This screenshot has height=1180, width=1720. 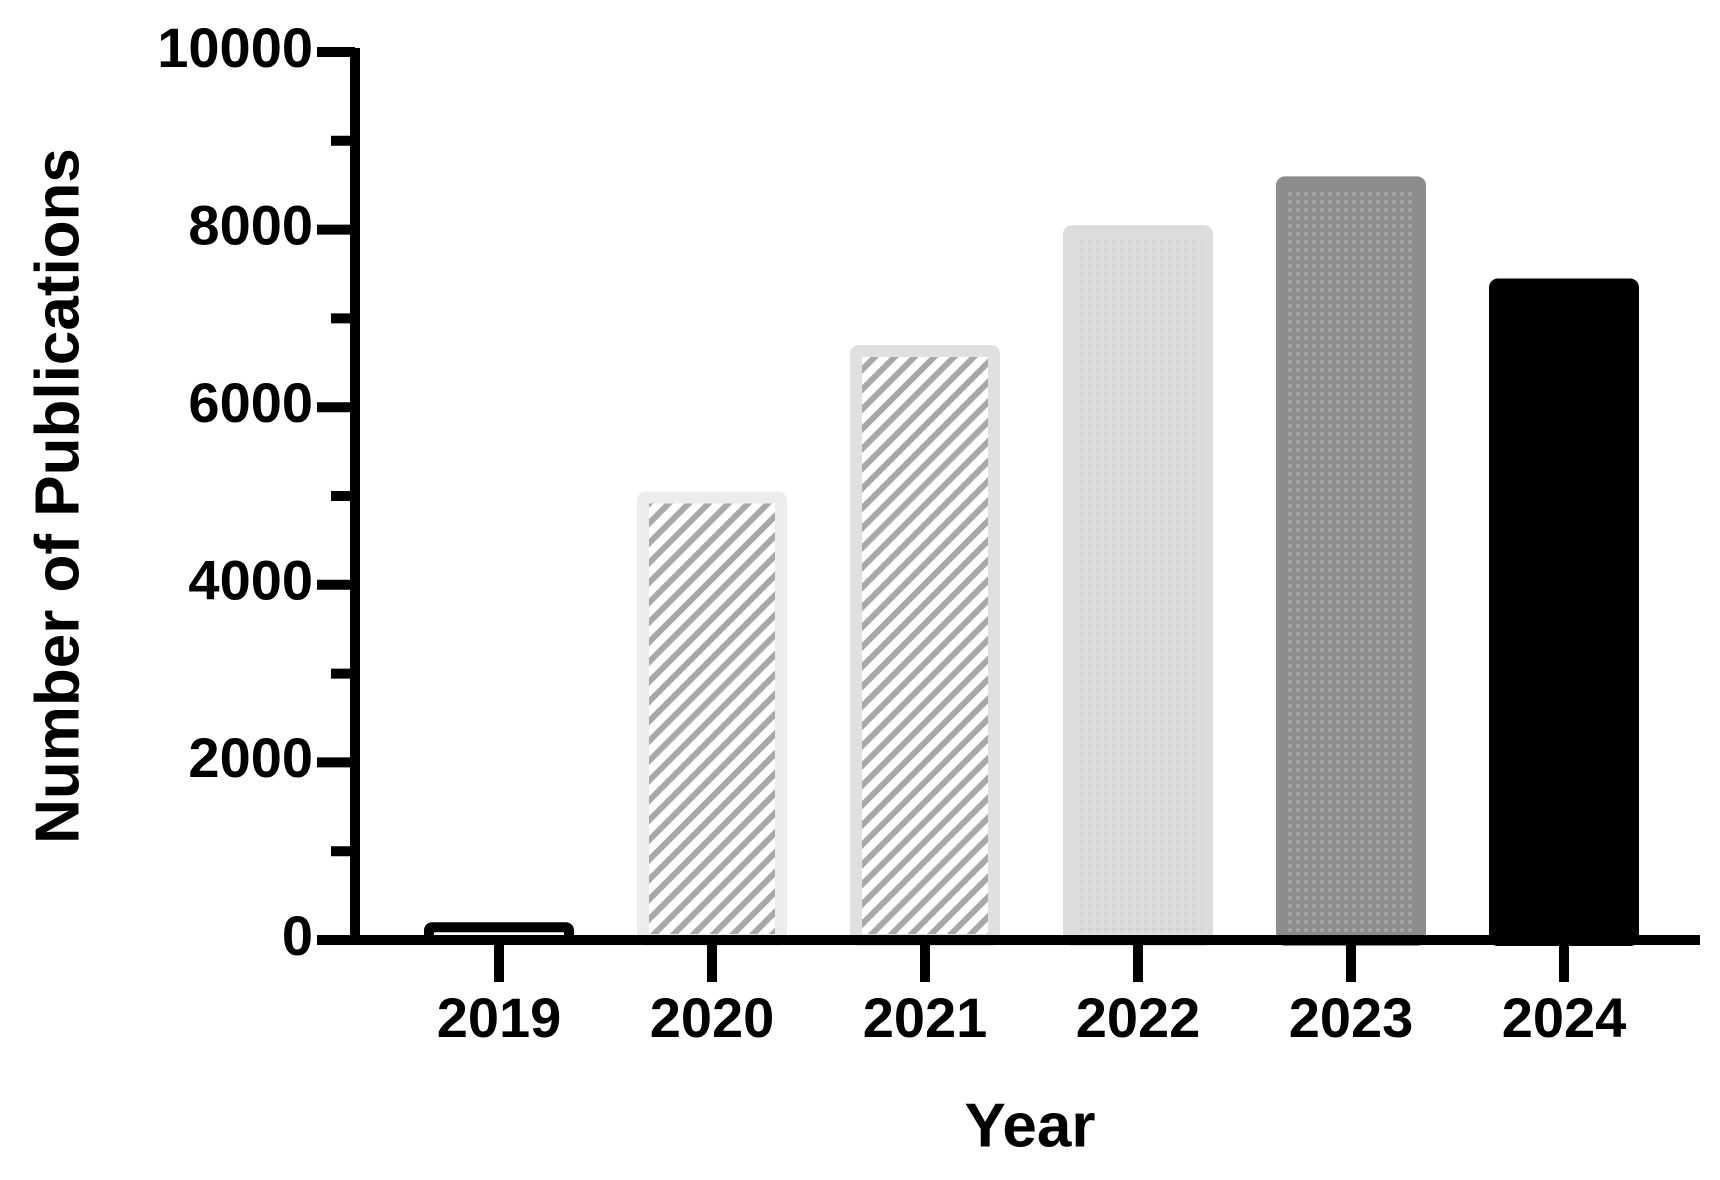 What do you see at coordinates (712, 1017) in the screenshot?
I see `x-tick-label: 2020` at bounding box center [712, 1017].